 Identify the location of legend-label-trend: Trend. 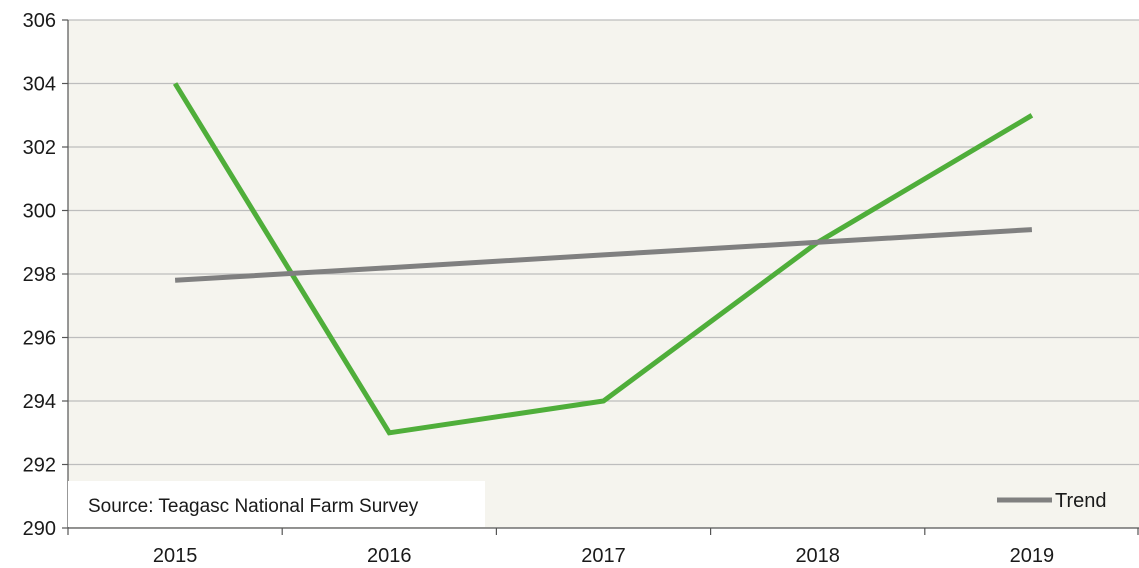
(1081, 501).